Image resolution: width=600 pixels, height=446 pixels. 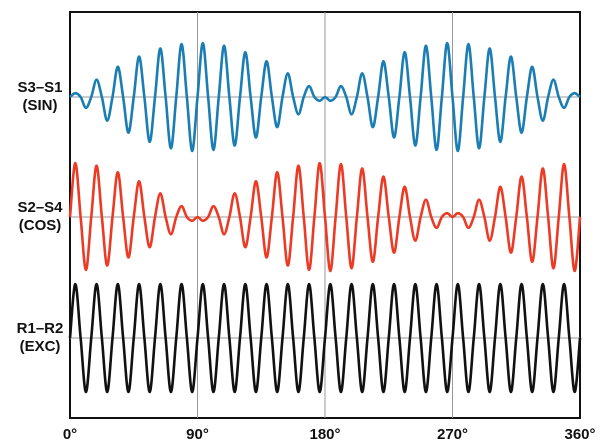 I want to click on x-tick-label: 90°, so click(x=197, y=434).